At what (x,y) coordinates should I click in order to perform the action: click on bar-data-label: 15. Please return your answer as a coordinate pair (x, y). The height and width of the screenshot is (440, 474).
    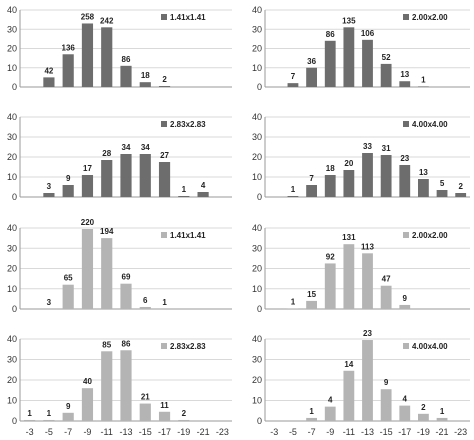
    Looking at the image, I should click on (311, 294).